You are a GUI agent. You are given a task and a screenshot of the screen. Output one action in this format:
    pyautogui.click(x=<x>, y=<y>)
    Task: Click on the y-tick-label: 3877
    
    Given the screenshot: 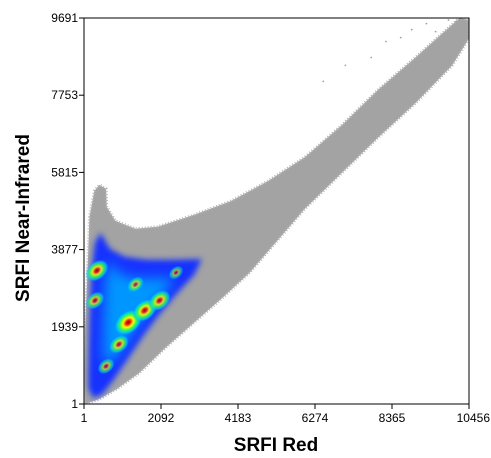 What is the action you would take?
    pyautogui.click(x=64, y=250)
    